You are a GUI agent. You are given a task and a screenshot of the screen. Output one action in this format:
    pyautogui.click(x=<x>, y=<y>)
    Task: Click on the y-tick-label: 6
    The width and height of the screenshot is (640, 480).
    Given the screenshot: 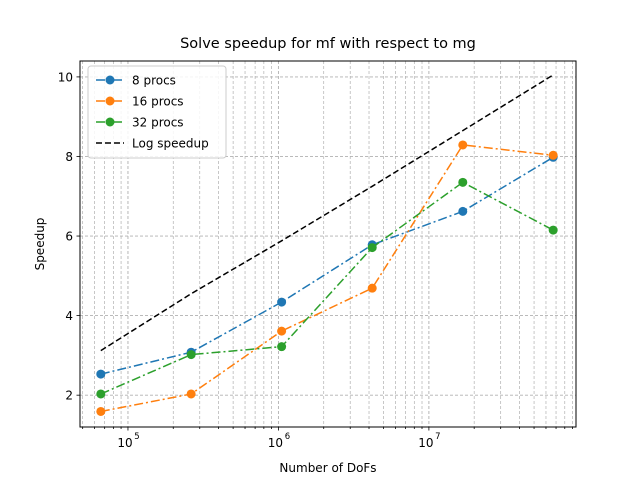 What is the action you would take?
    pyautogui.click(x=69, y=237)
    